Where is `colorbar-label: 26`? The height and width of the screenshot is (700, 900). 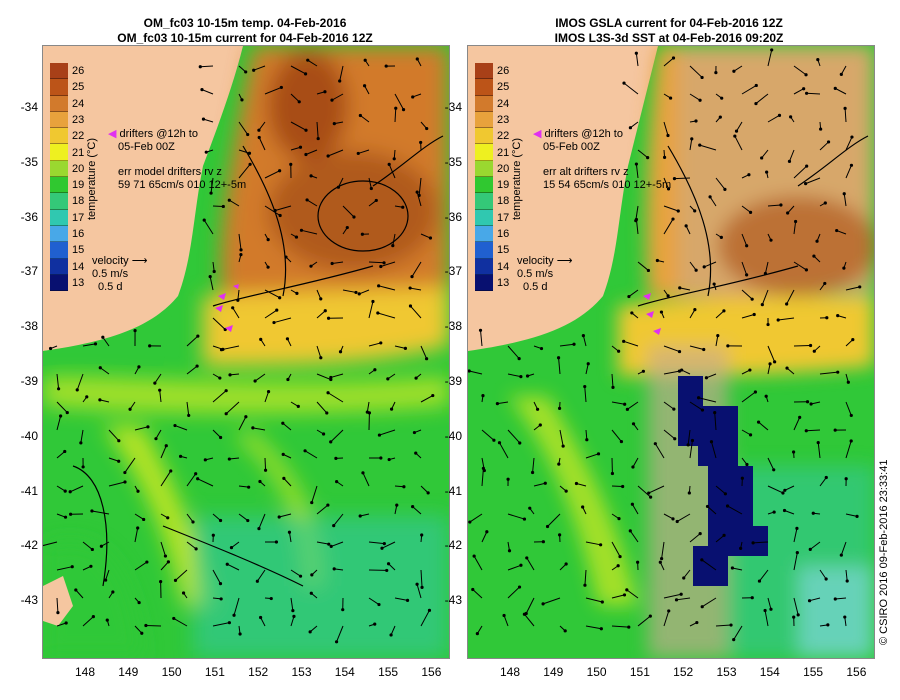 colorbar-label: 26 is located at coordinates (503, 71).